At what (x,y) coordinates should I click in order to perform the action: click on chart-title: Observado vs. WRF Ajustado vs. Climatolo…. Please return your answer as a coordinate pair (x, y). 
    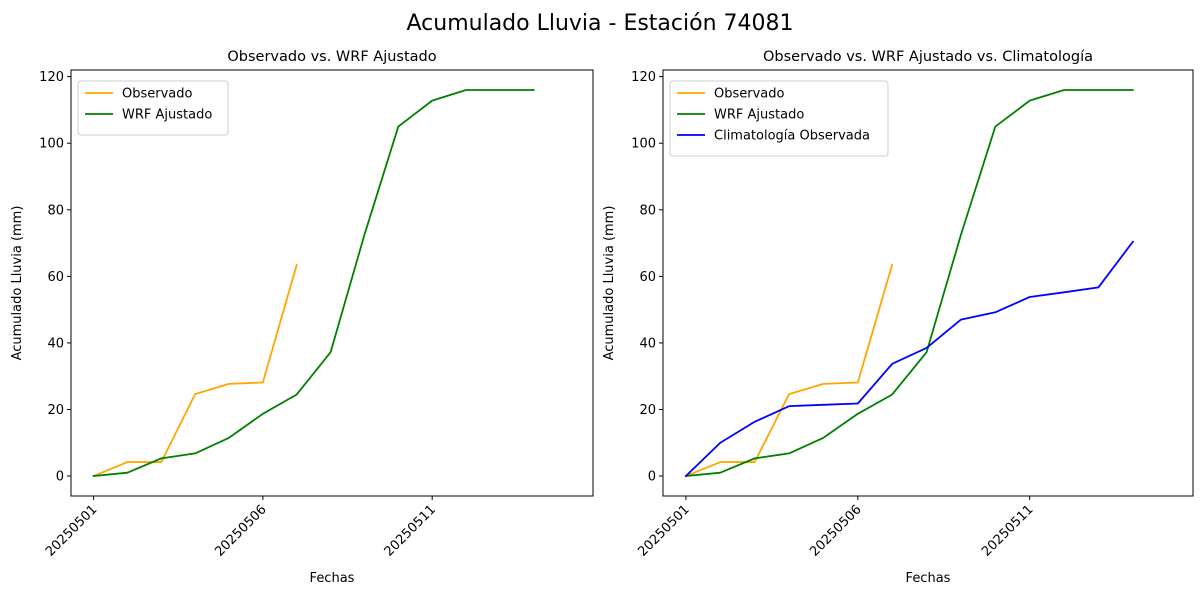
    Looking at the image, I should click on (928, 57).